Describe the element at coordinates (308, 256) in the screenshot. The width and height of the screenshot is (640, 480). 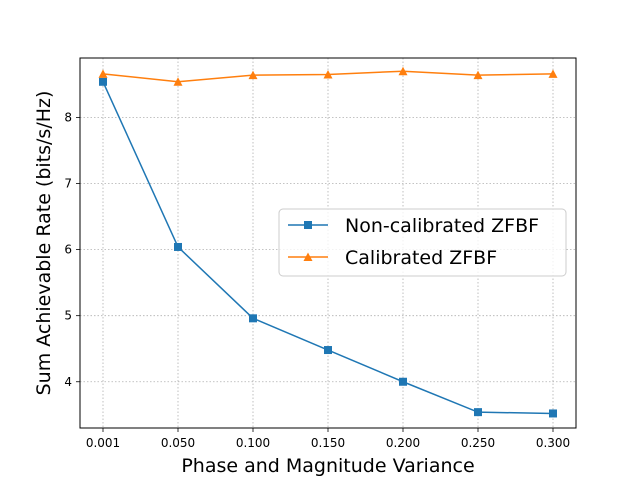
I see `legend-marker-calibrated` at that location.